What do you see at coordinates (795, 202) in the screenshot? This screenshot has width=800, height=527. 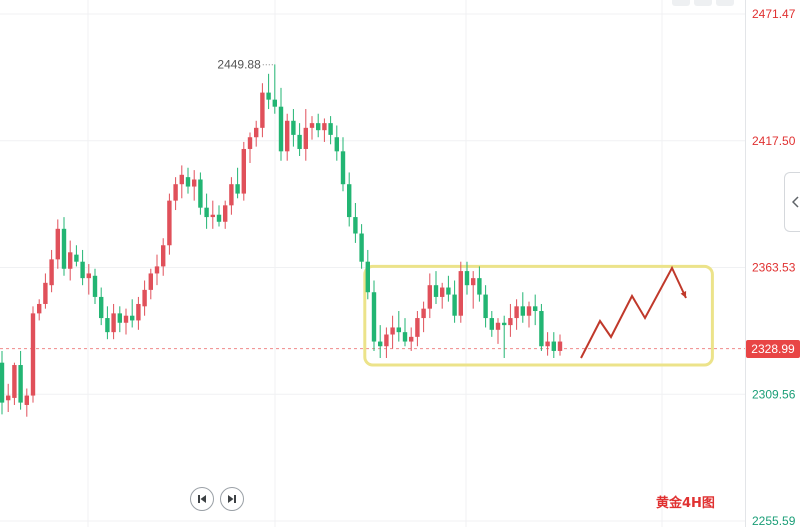 I see `chevron-left-icon` at bounding box center [795, 202].